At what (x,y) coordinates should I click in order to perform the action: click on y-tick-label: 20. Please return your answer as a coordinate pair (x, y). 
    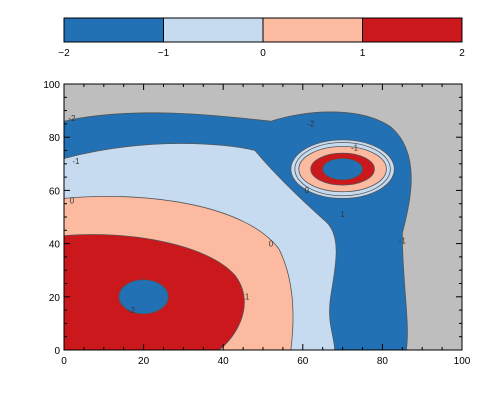
    Looking at the image, I should click on (55, 298).